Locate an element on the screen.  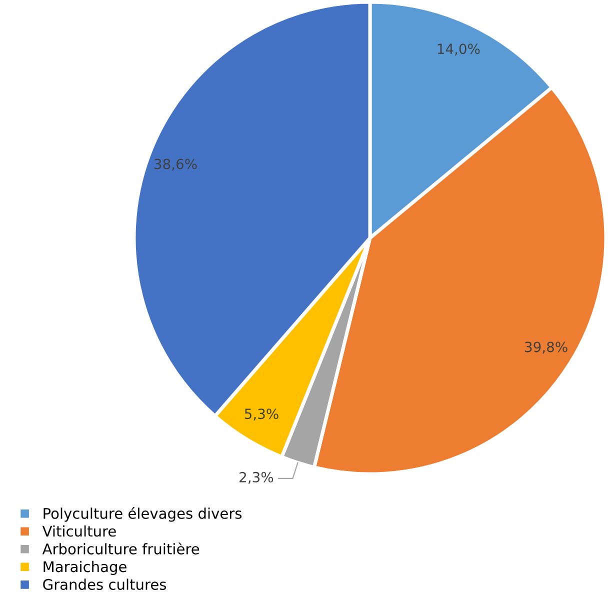
data-label: 39,8% is located at coordinates (546, 348).